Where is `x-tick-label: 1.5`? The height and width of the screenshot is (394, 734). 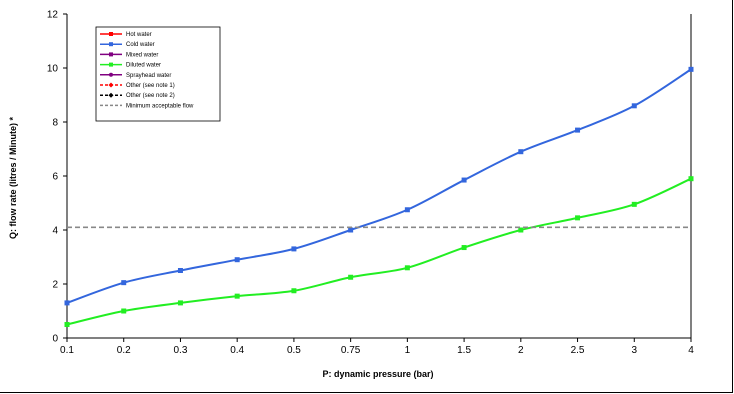
x-tick-label: 1.5 is located at coordinates (464, 350).